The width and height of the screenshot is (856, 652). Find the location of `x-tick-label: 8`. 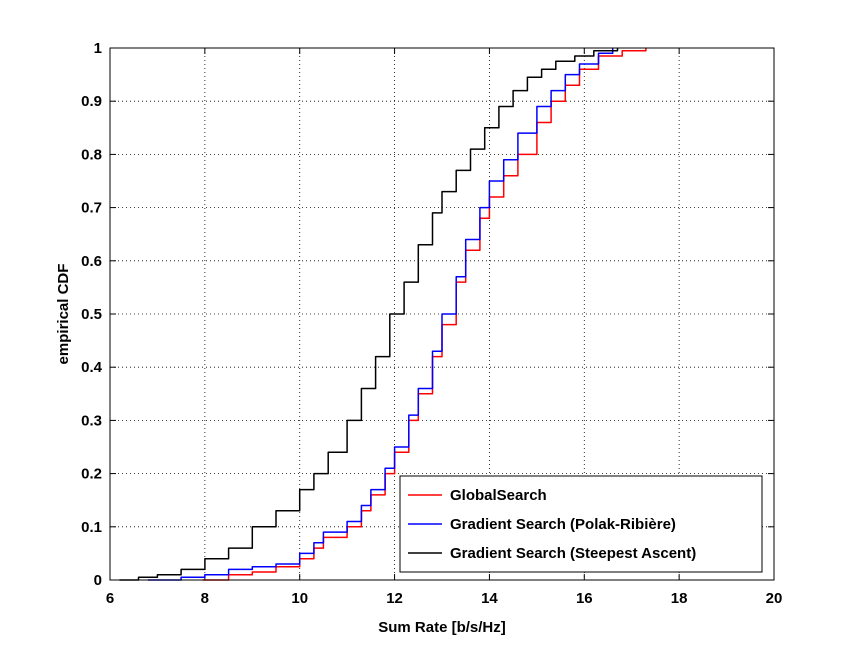

x-tick-label: 8 is located at coordinates (205, 598).